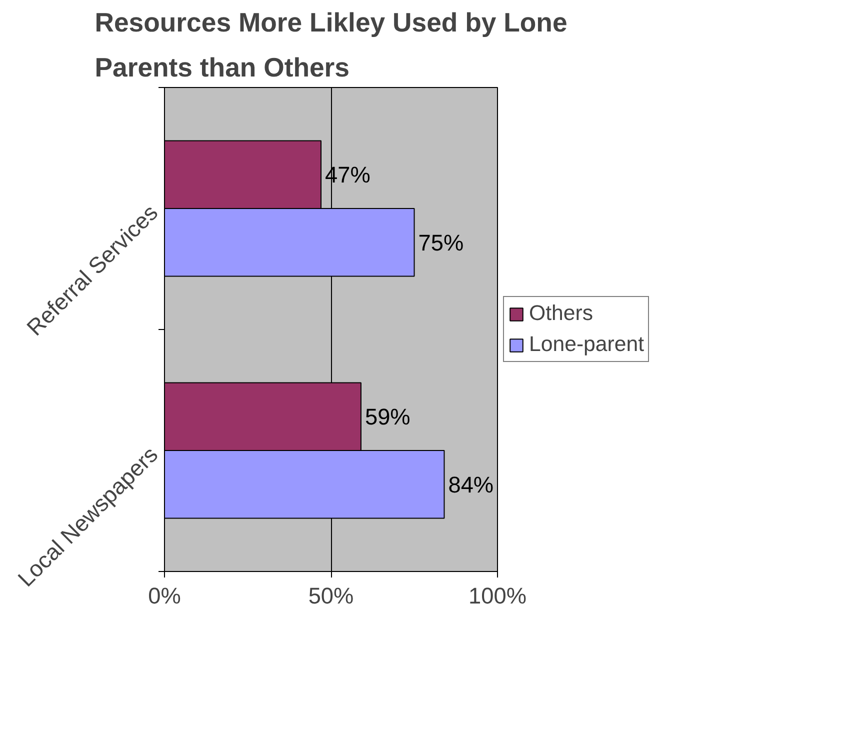 Image resolution: width=844 pixels, height=749 pixels. I want to click on data-label: 59%, so click(387, 417).